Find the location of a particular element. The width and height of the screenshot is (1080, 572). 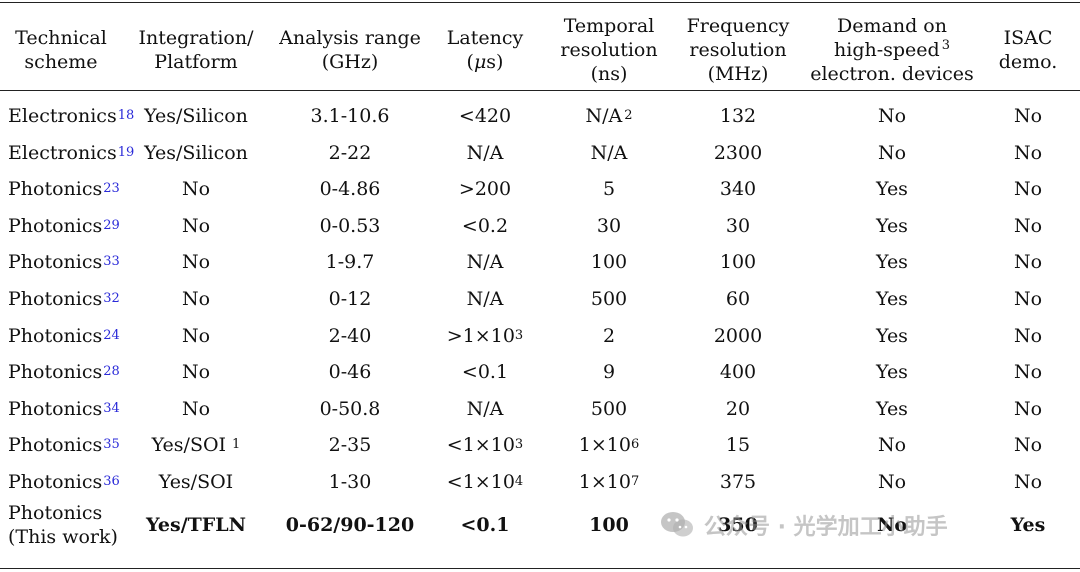

header-demand-devices: Demand on high-speed 3 electron. devices is located at coordinates (892, 50).